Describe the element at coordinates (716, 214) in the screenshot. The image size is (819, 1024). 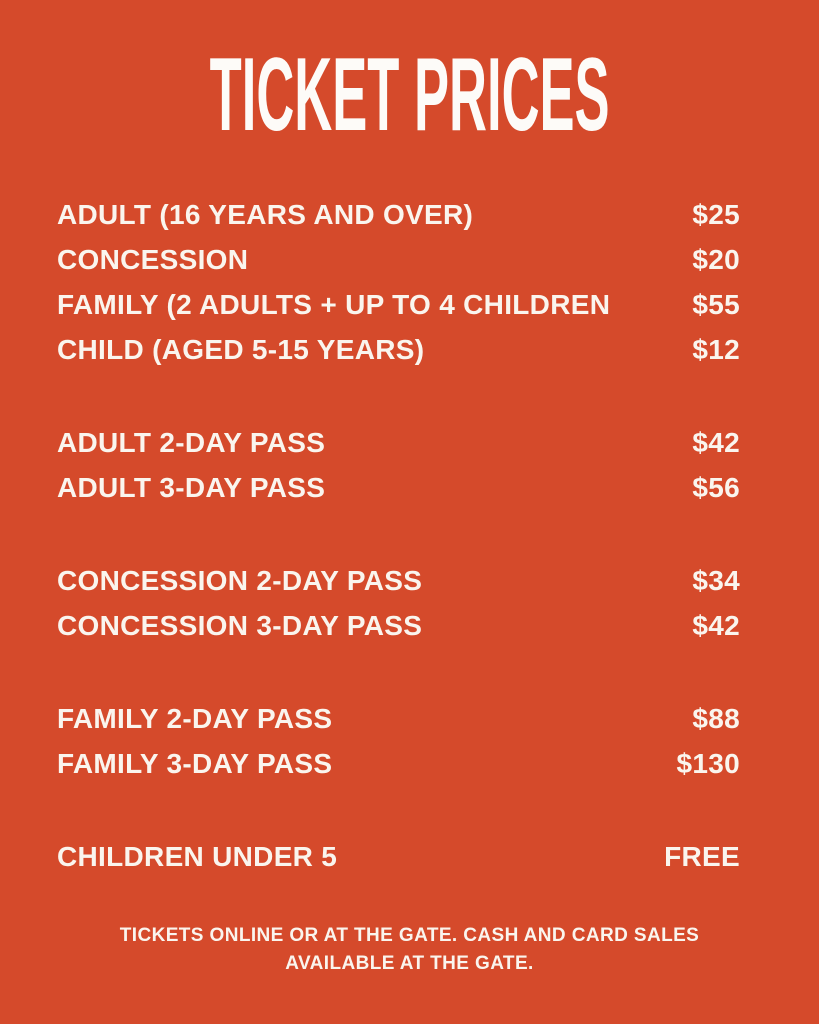
I see `price-row-value: $25` at that location.